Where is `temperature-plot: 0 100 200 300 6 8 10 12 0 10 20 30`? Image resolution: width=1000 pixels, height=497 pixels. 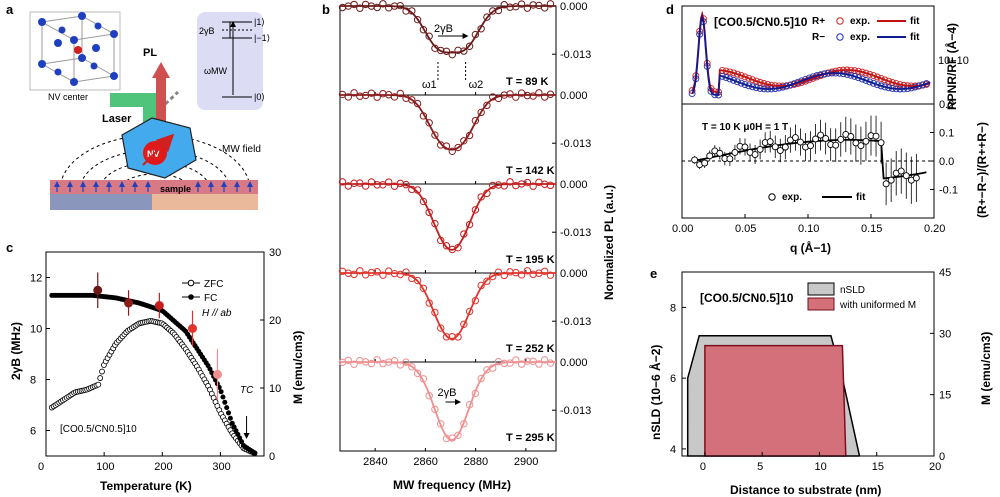
temperature-plot: 0 100 200 300 6 8 10 12 0 10 20 30 is located at coordinates (155, 360).